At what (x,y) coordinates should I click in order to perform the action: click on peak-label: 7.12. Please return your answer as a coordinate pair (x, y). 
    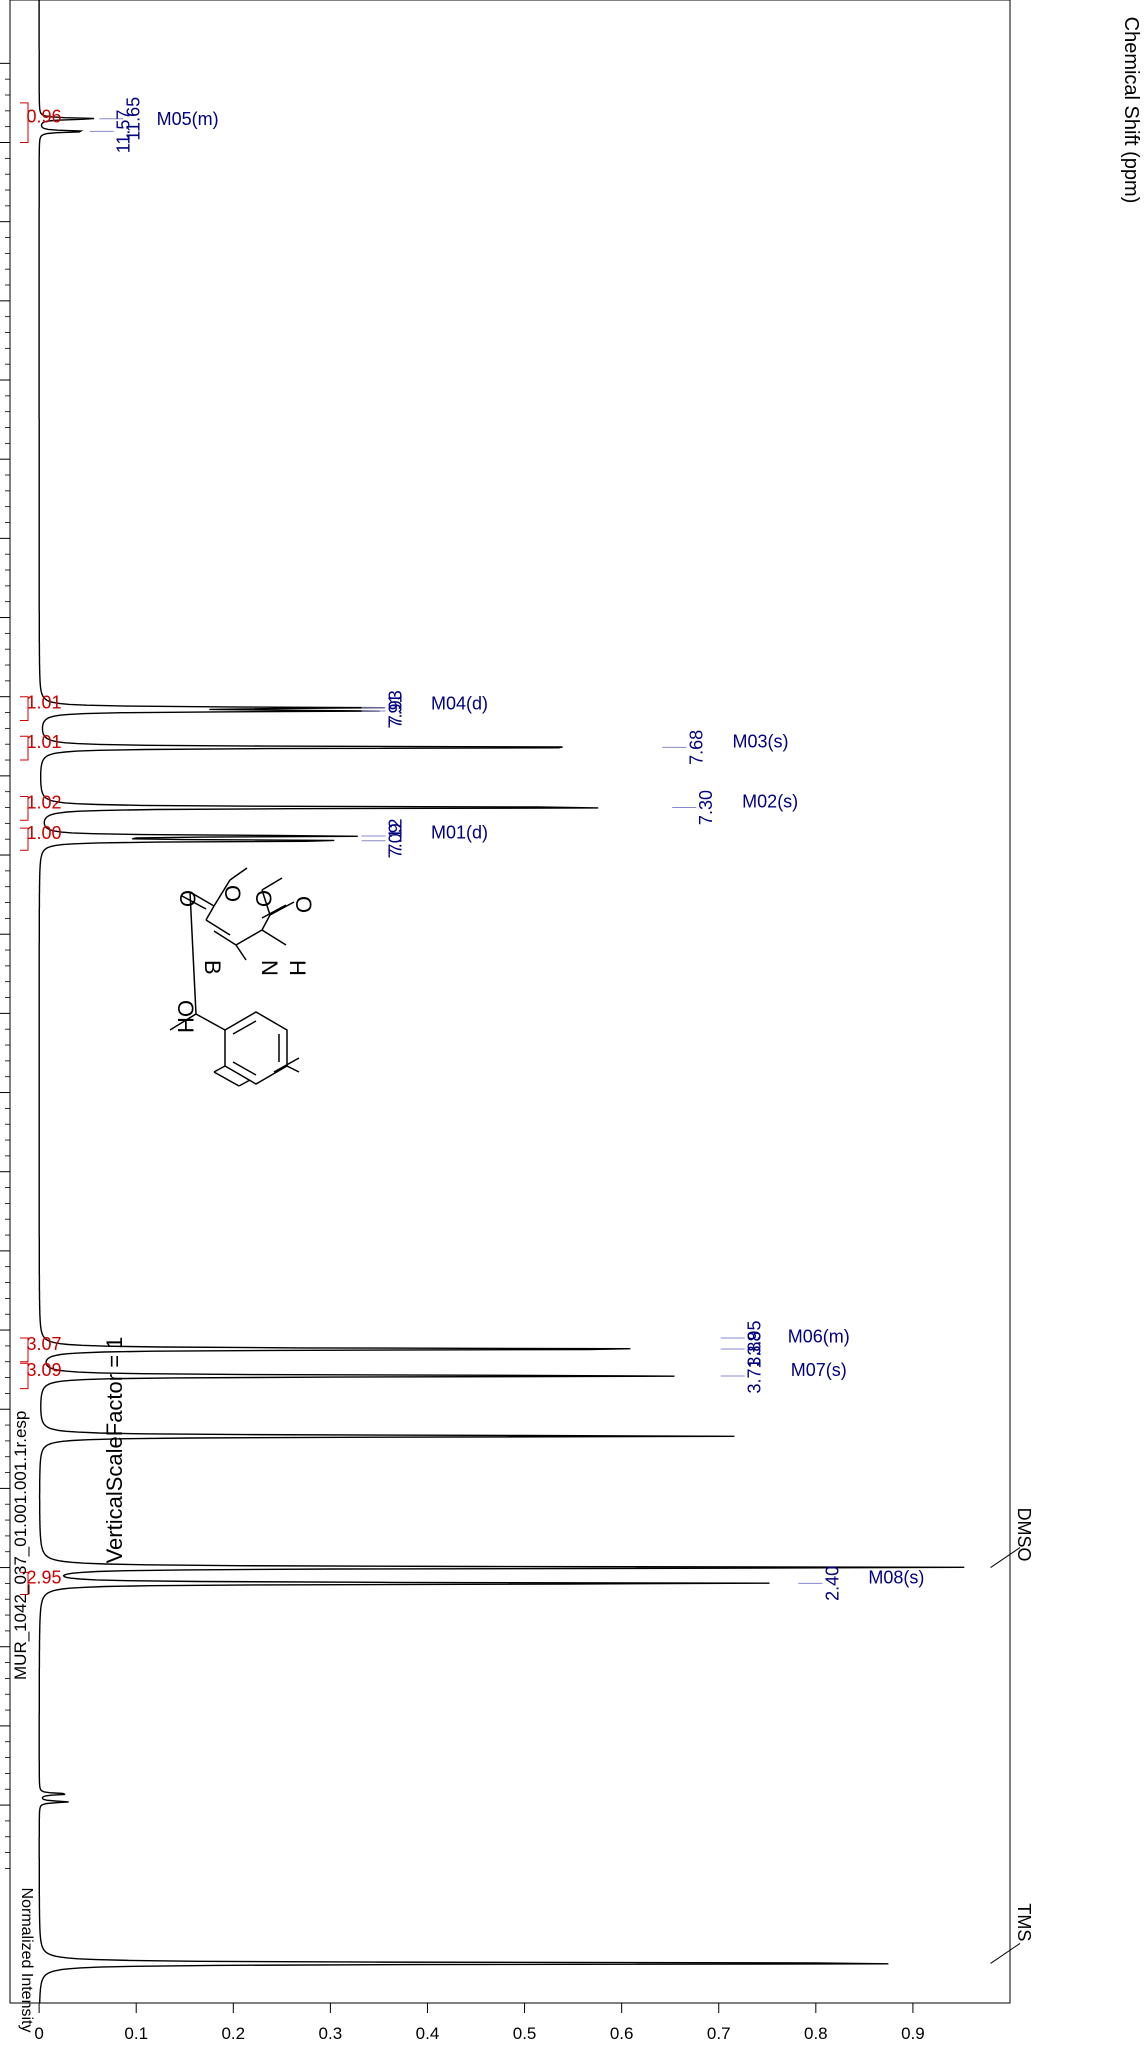
    Looking at the image, I should click on (396, 836).